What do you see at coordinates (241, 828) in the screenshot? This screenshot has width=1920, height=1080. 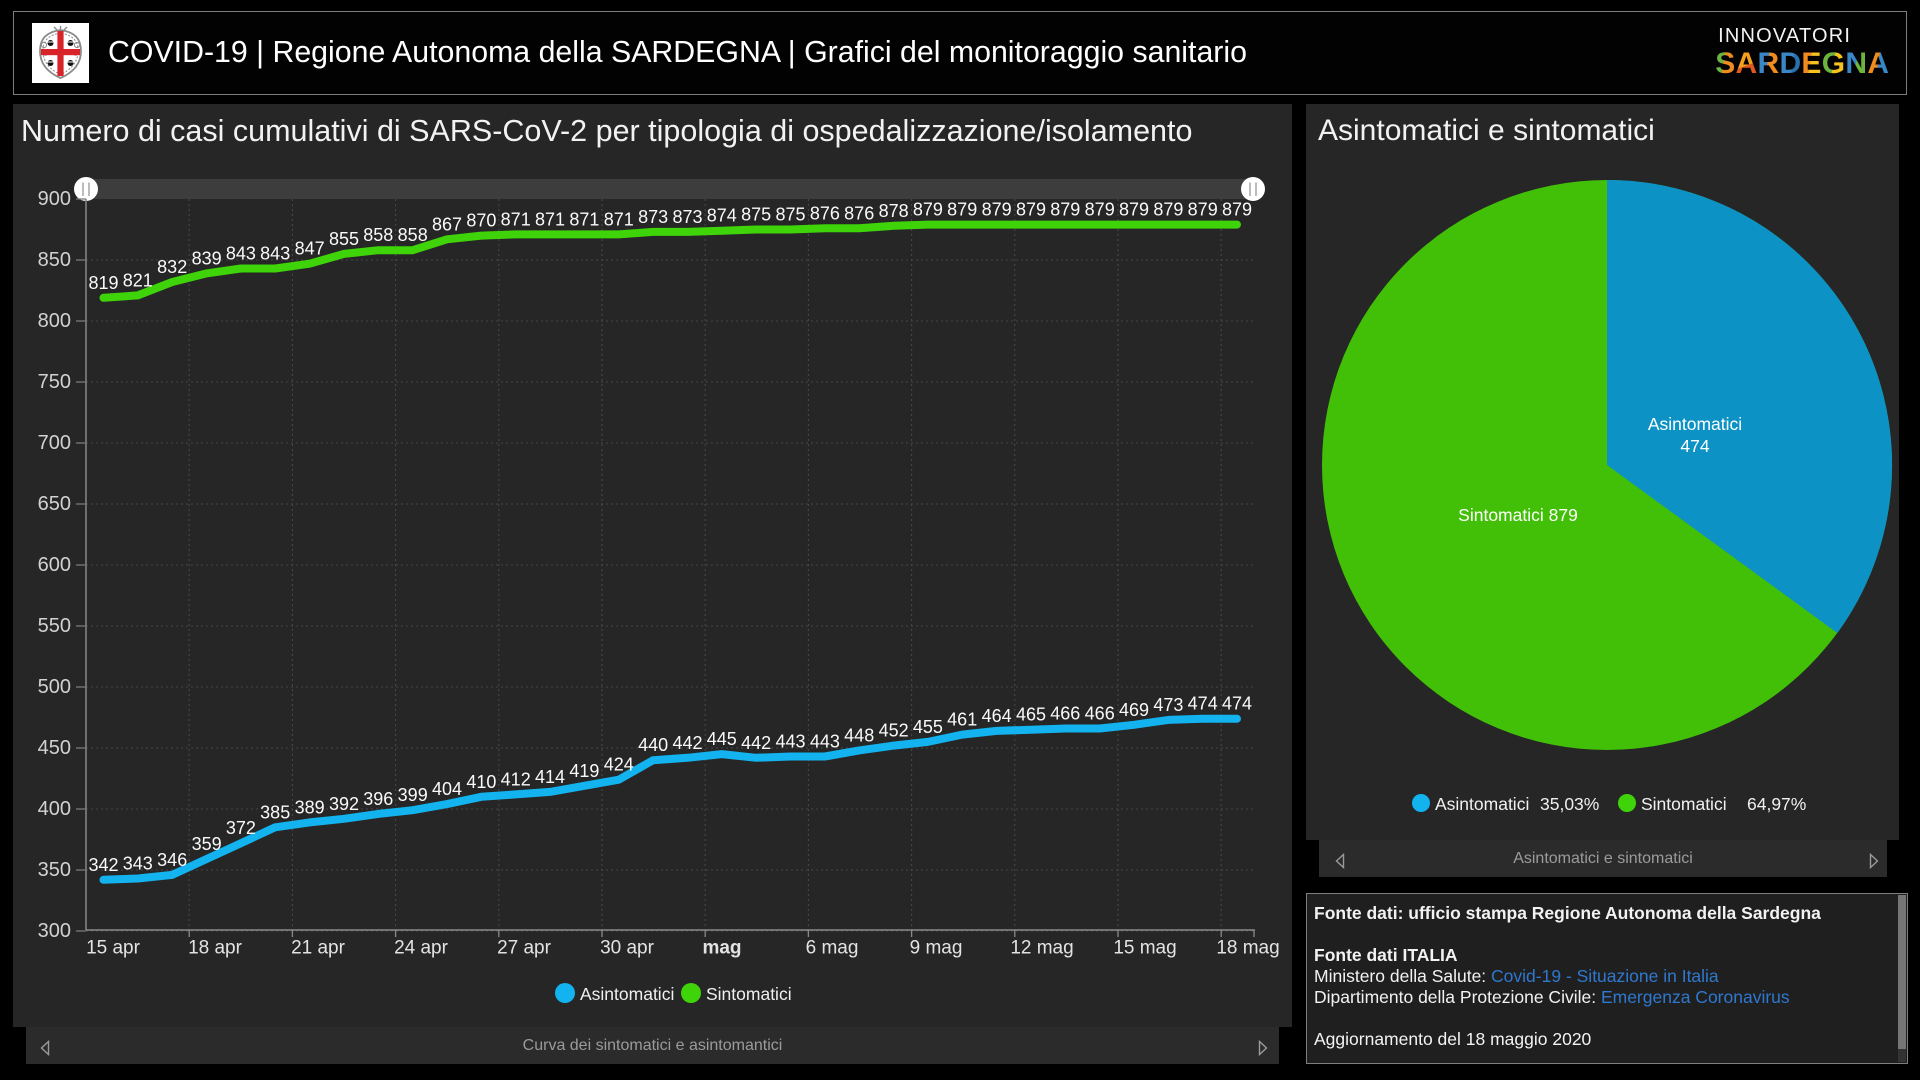 I see `svg-text: 372` at bounding box center [241, 828].